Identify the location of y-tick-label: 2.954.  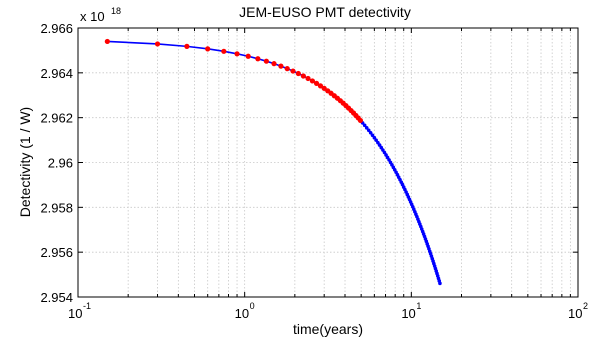
(56, 297).